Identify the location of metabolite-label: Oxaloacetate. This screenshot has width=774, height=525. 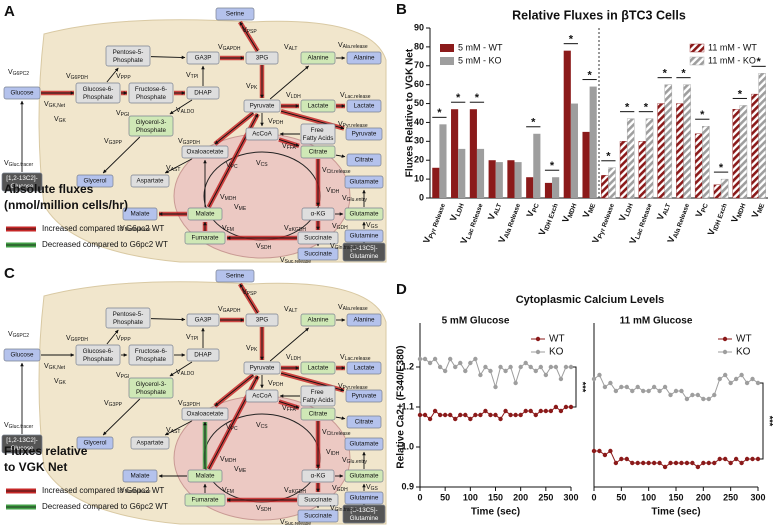
(205, 152).